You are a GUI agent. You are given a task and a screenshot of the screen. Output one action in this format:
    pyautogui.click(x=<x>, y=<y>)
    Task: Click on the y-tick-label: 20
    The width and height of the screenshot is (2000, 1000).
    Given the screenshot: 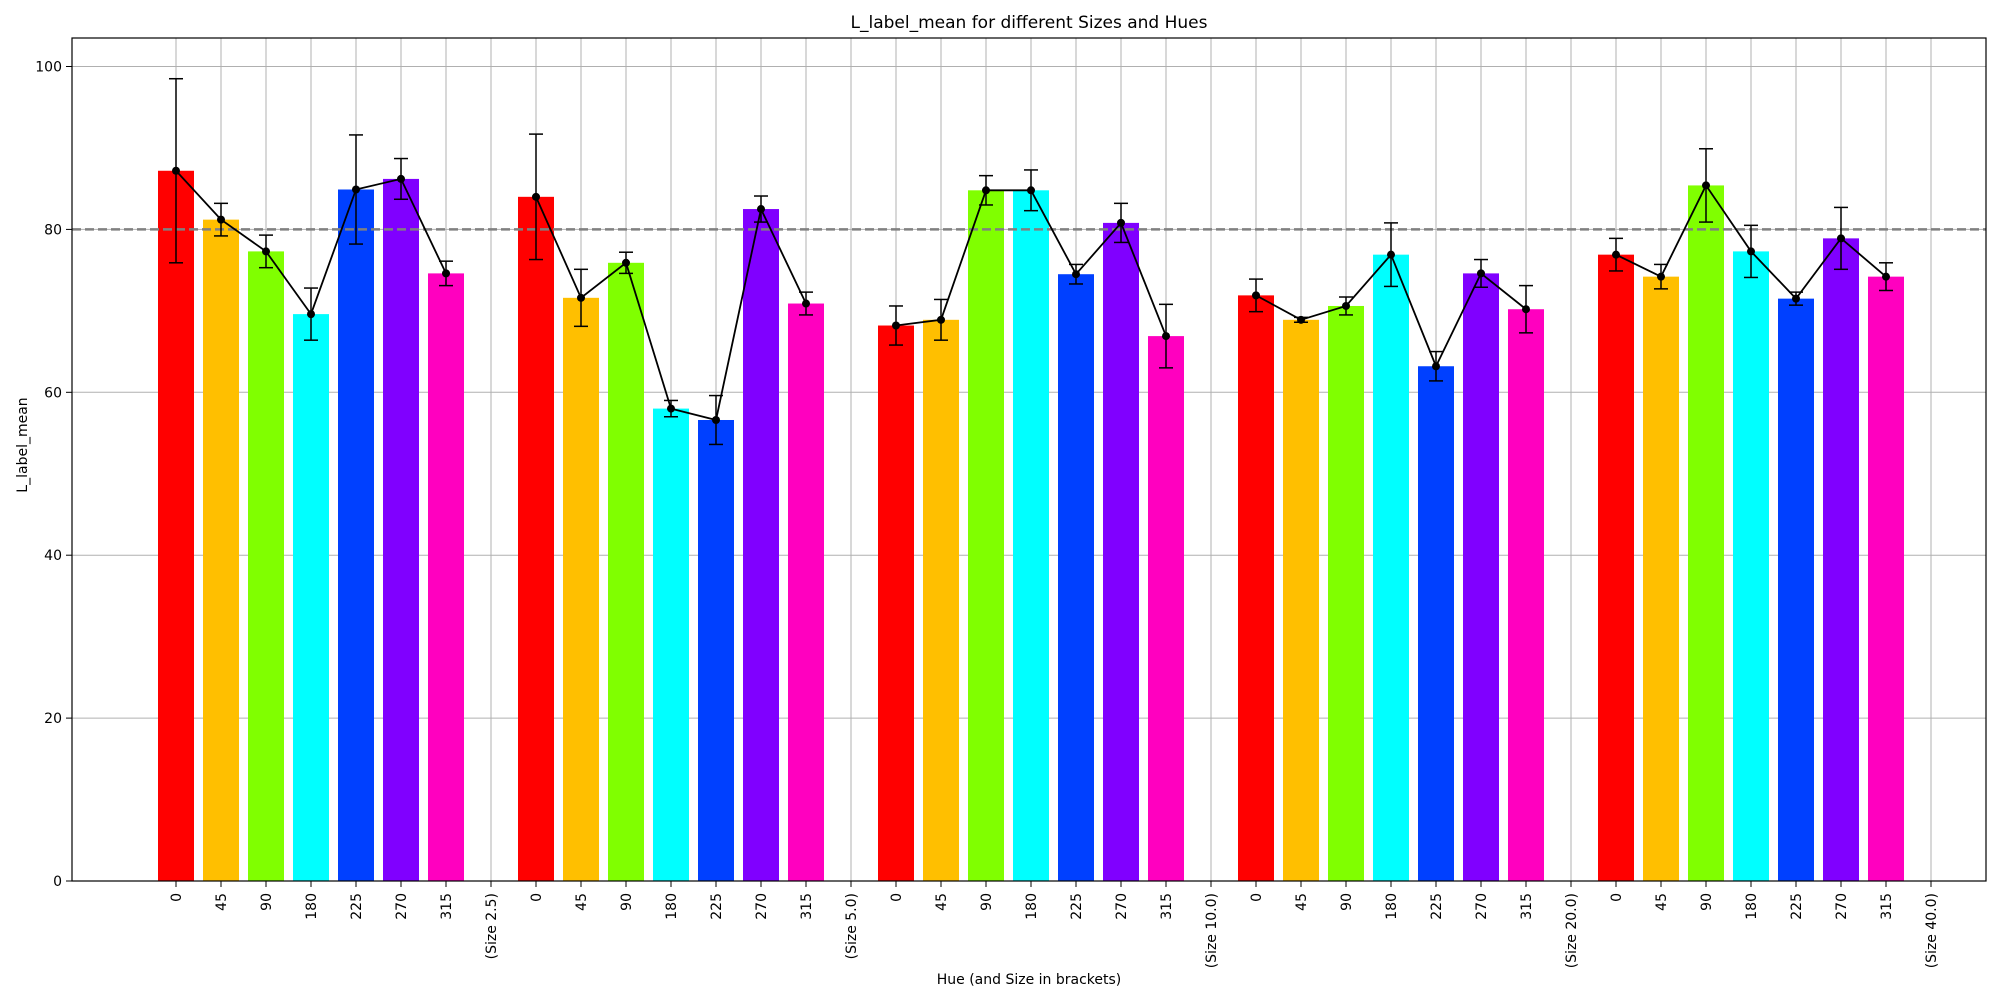 What is the action you would take?
    pyautogui.click(x=53, y=719)
    